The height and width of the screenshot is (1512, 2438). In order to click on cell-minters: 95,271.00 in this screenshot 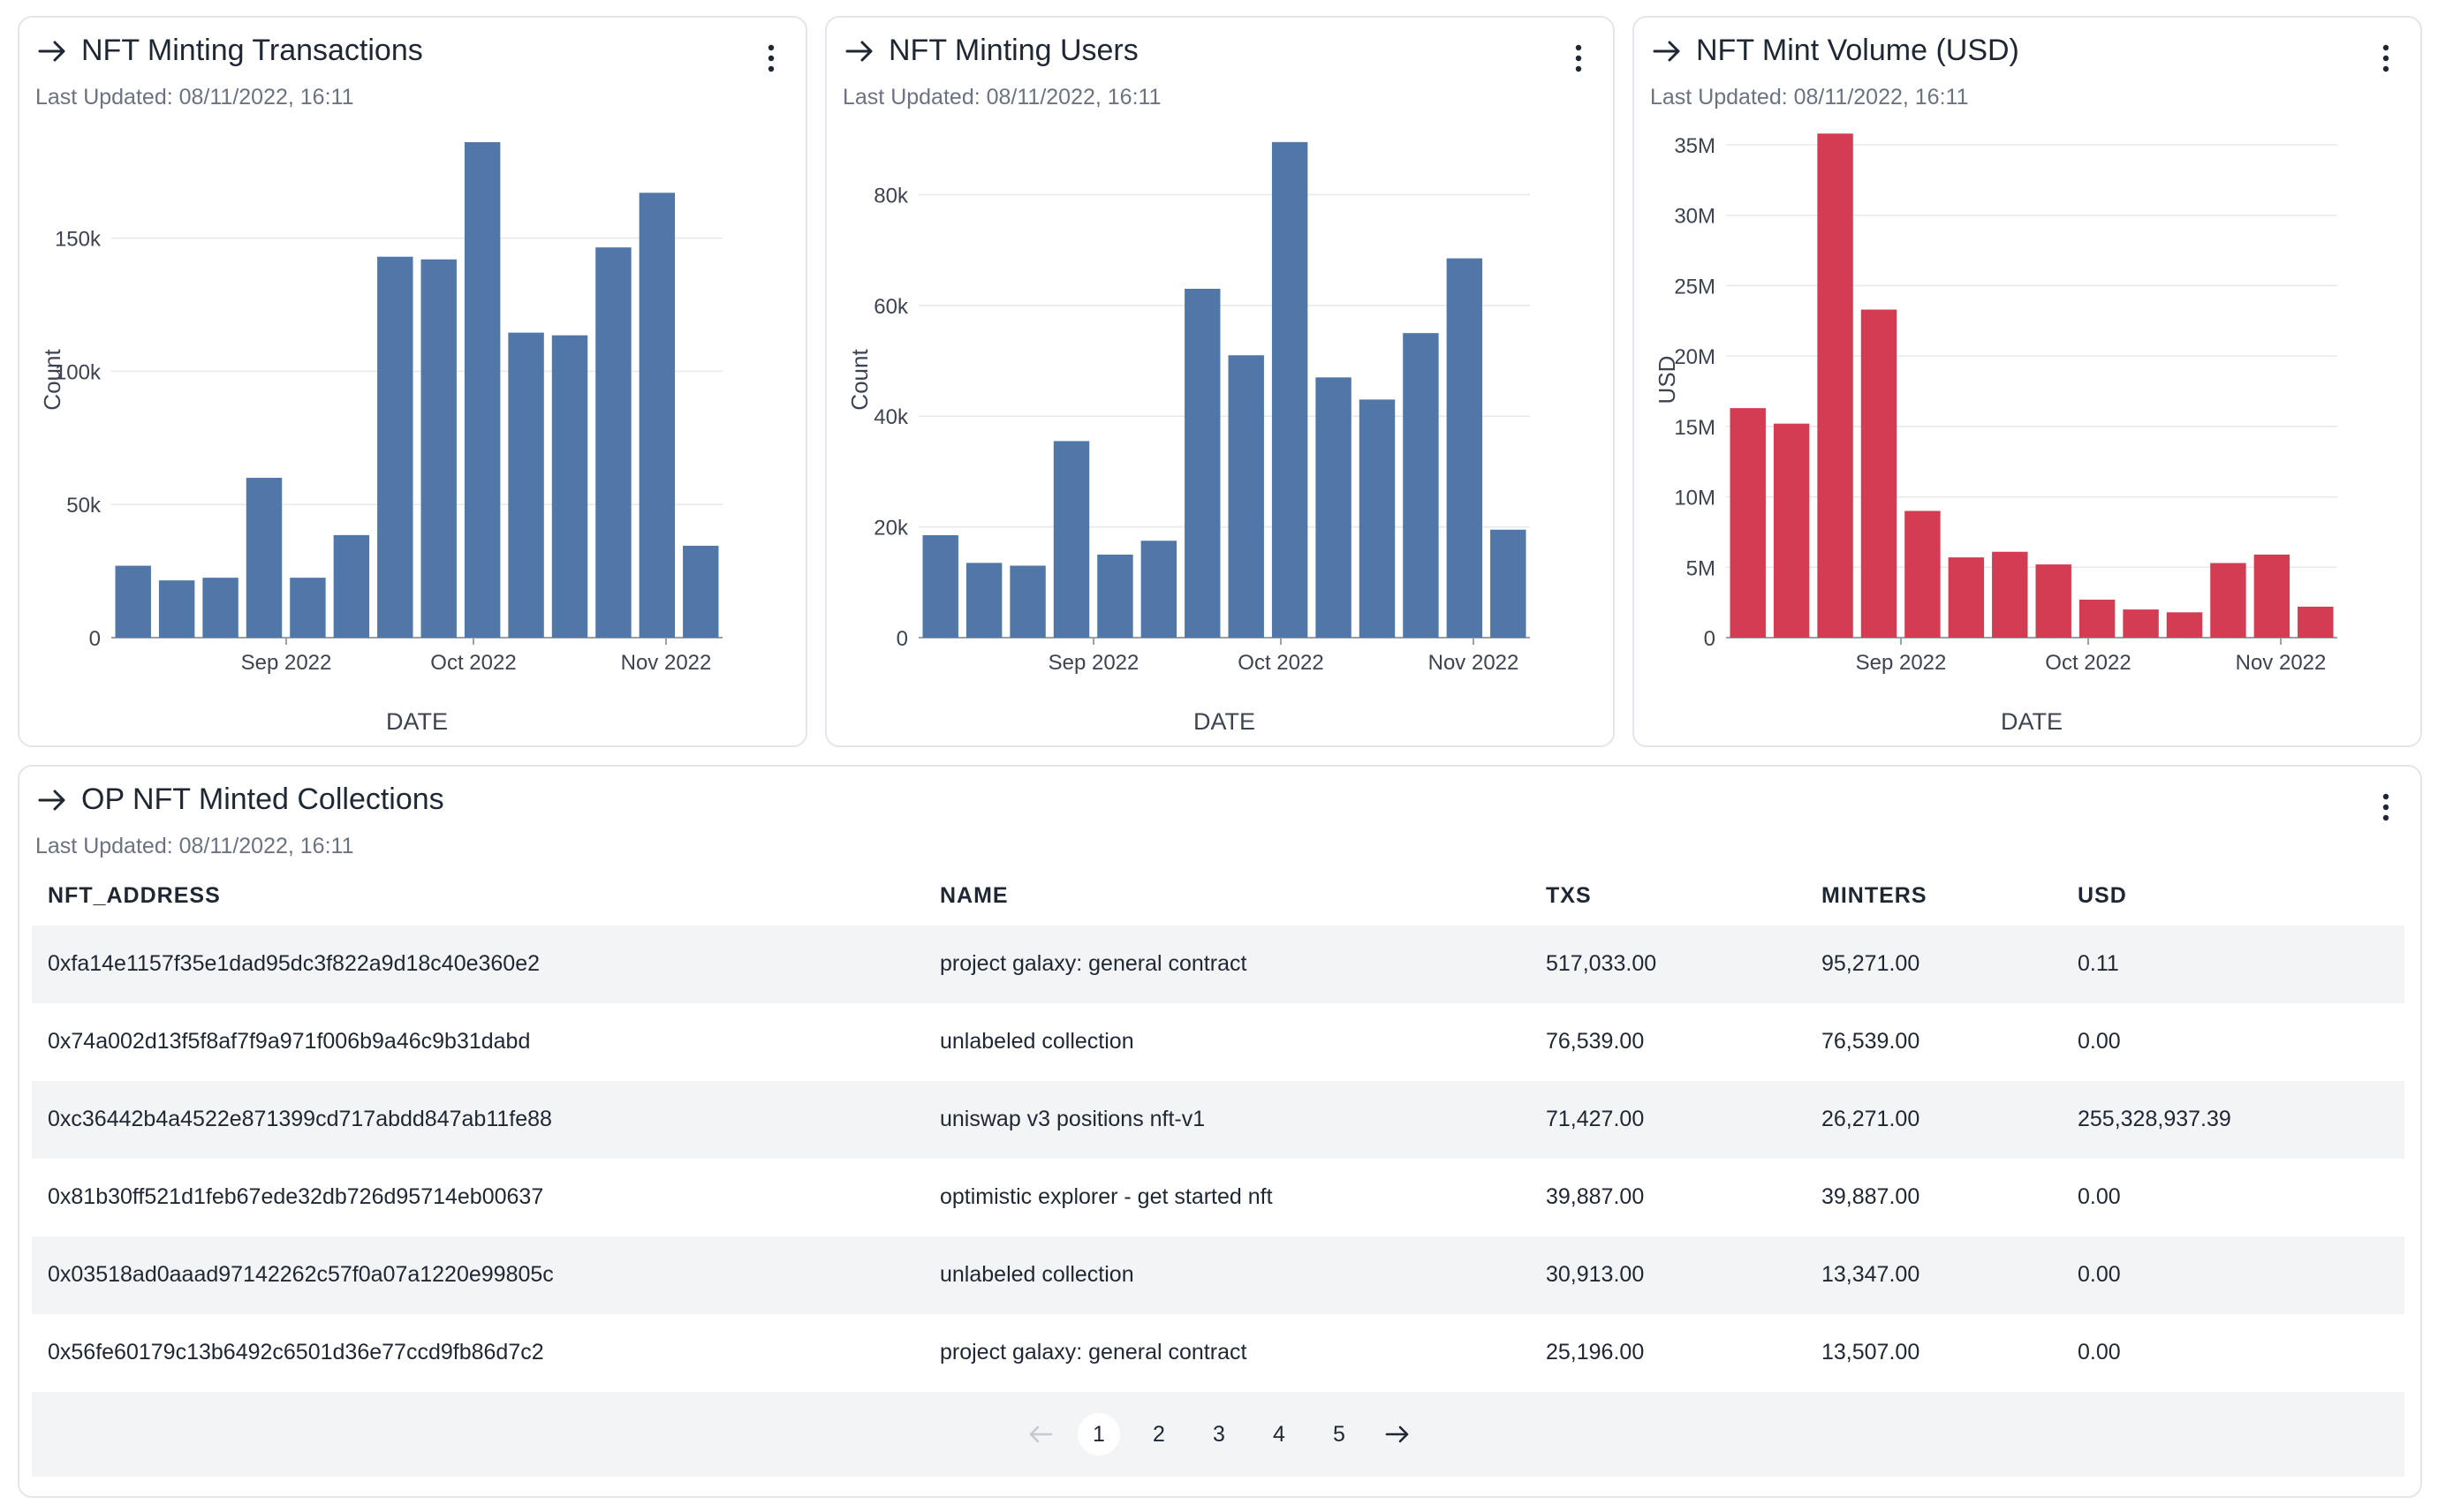, I will do `click(1870, 964)`.